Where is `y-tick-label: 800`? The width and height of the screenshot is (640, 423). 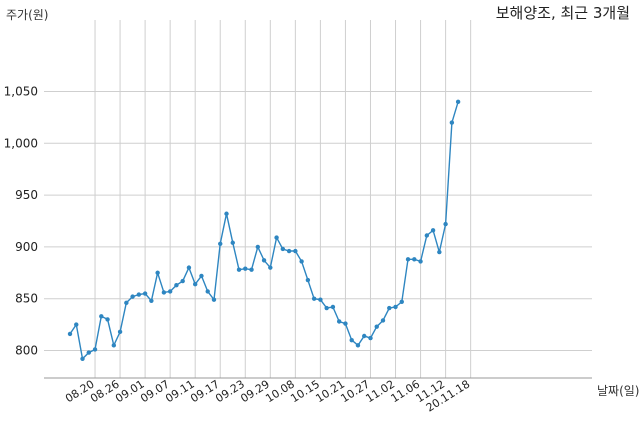
y-tick-label: 800 is located at coordinates (26, 351).